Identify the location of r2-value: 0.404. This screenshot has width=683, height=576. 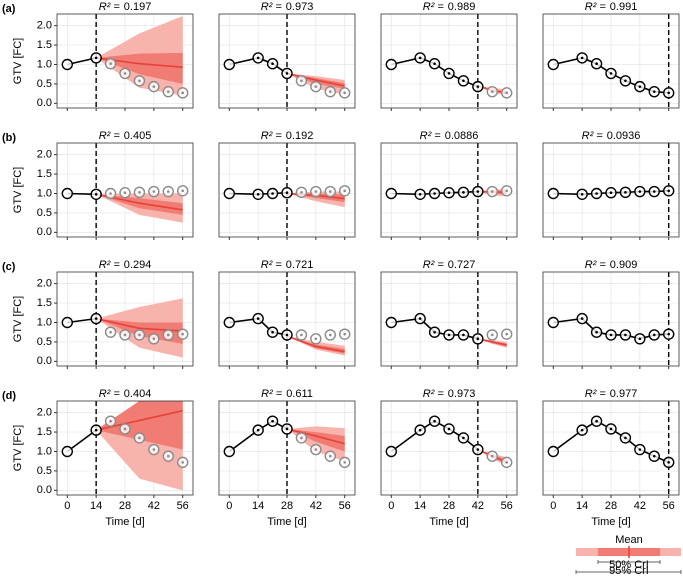
(138, 394).